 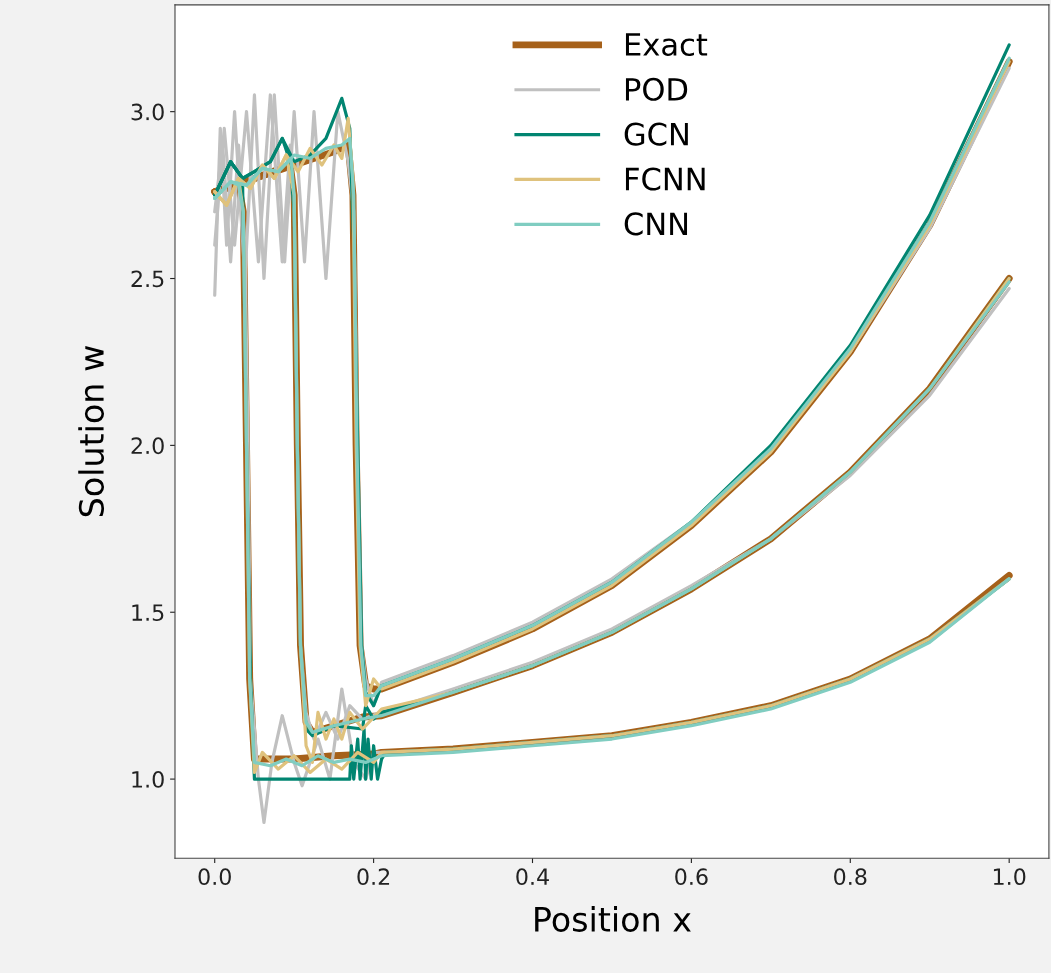 What do you see at coordinates (613, 919) in the screenshot?
I see `x-axis-title: Position x` at bounding box center [613, 919].